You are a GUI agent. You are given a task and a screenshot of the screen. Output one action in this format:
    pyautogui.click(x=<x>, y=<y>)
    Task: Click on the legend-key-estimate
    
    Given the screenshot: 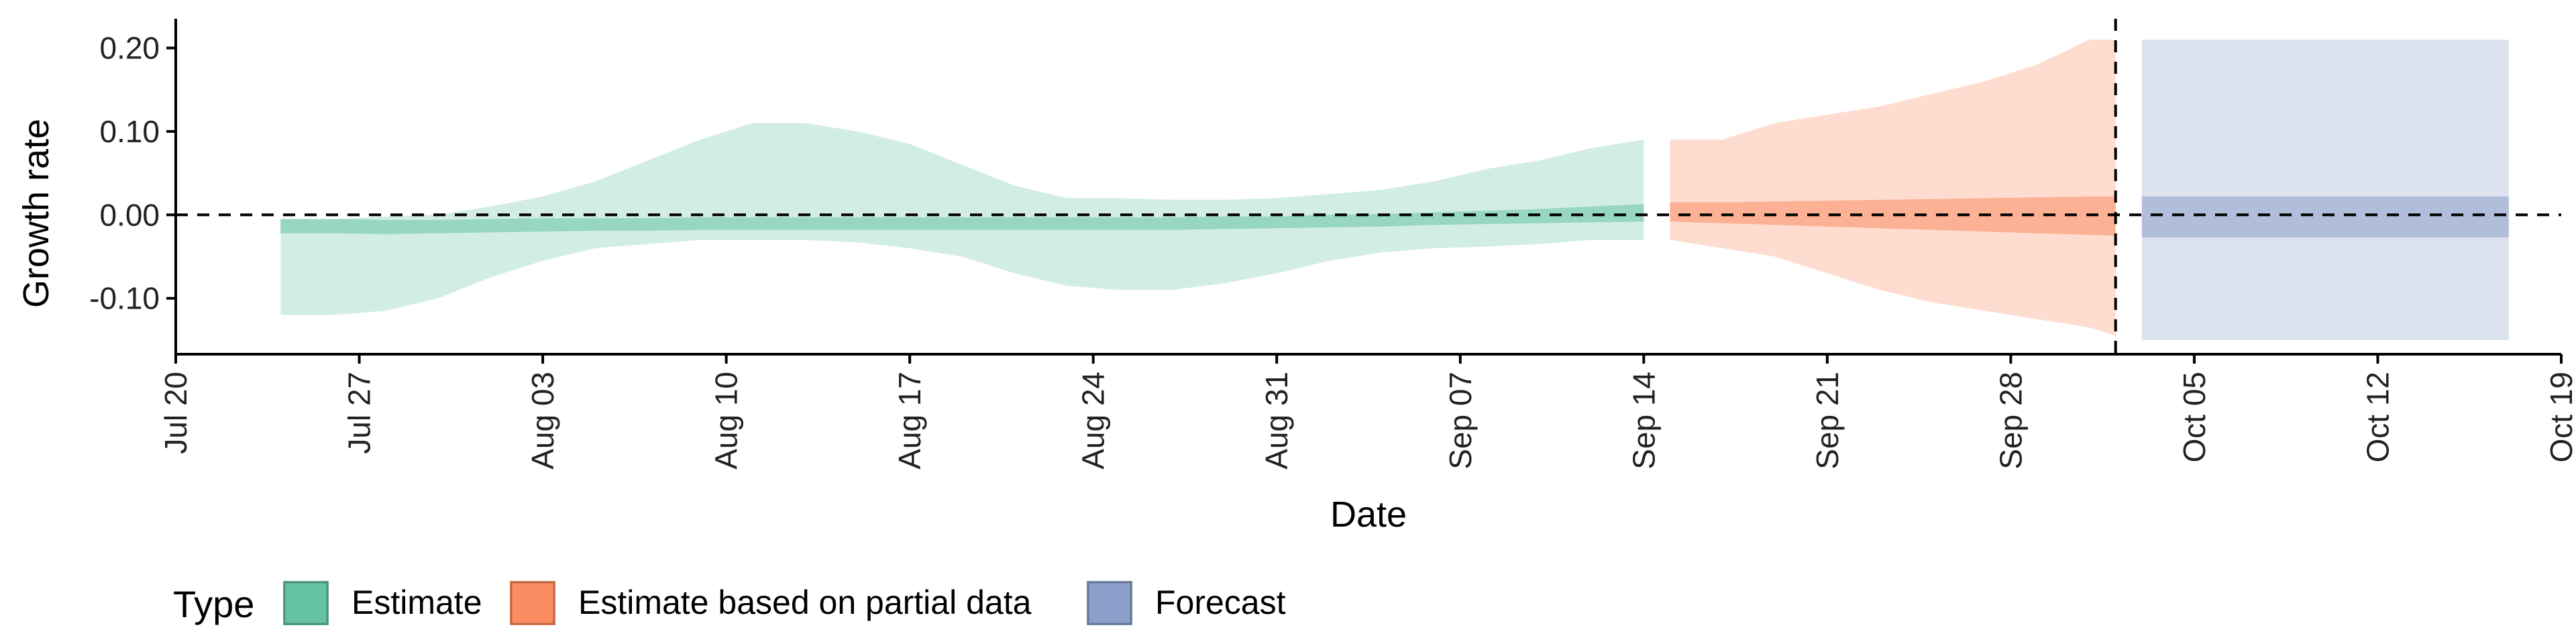 What is the action you would take?
    pyautogui.click(x=306, y=603)
    